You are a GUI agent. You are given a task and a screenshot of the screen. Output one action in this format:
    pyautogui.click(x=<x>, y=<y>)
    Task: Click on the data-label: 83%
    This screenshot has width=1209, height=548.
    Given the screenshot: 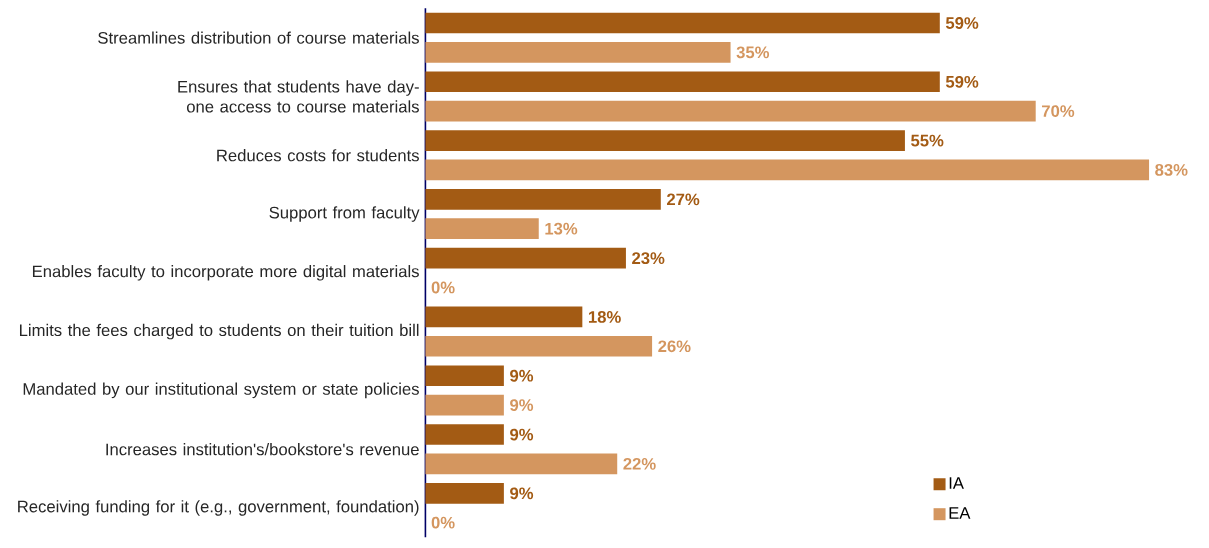 What is the action you would take?
    pyautogui.click(x=1171, y=169)
    